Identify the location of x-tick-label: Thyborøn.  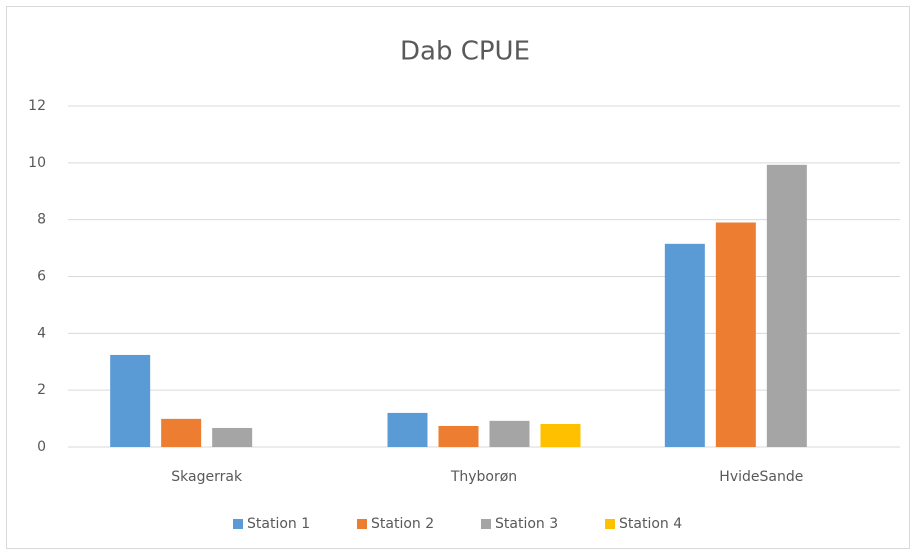
(483, 477).